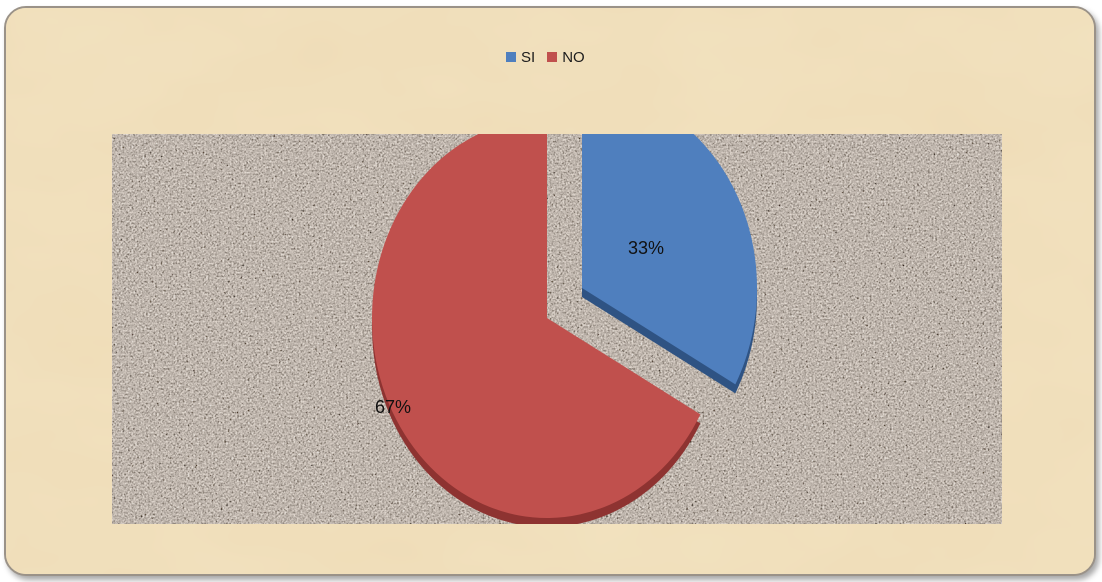  I want to click on legend-swatch-no, so click(552, 57).